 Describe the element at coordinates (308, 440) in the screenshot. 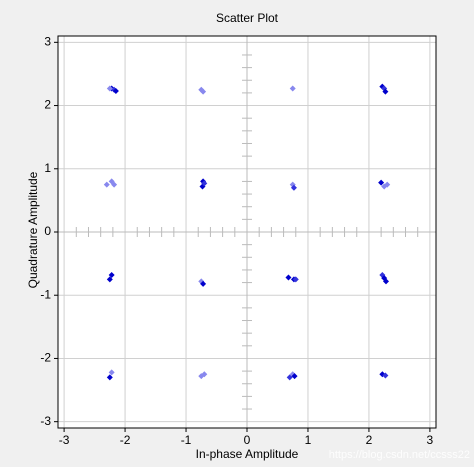

I see `x-tick-label: 1` at that location.